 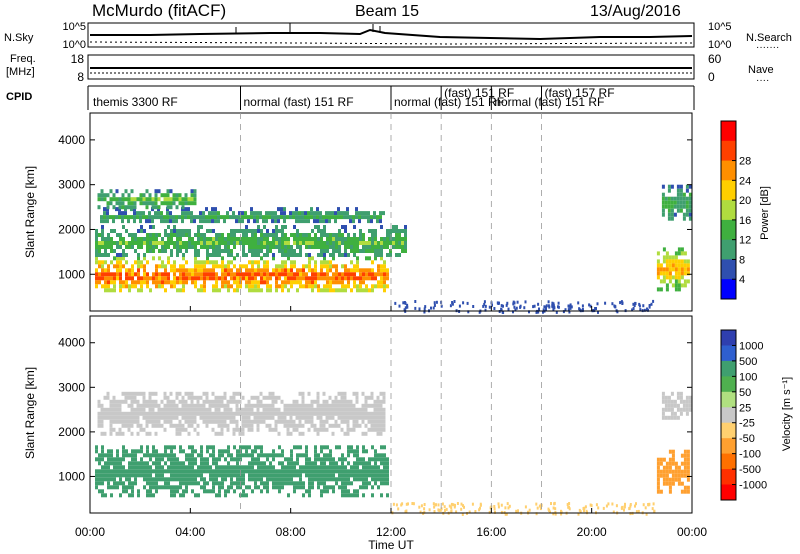 I want to click on y-tick-label: 2000, so click(x=71, y=432).